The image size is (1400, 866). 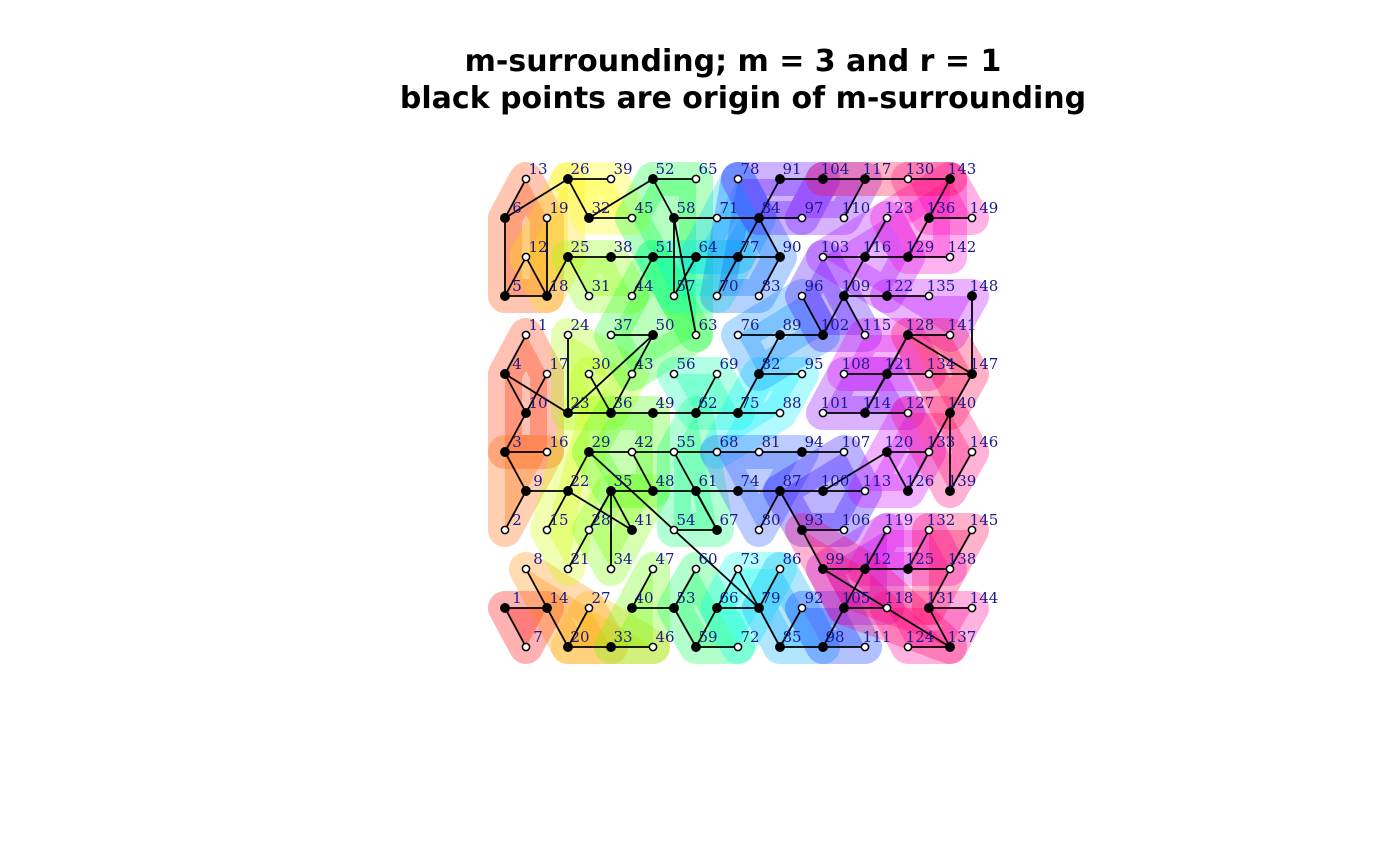 What do you see at coordinates (579, 325) in the screenshot?
I see `point-label: 24` at bounding box center [579, 325].